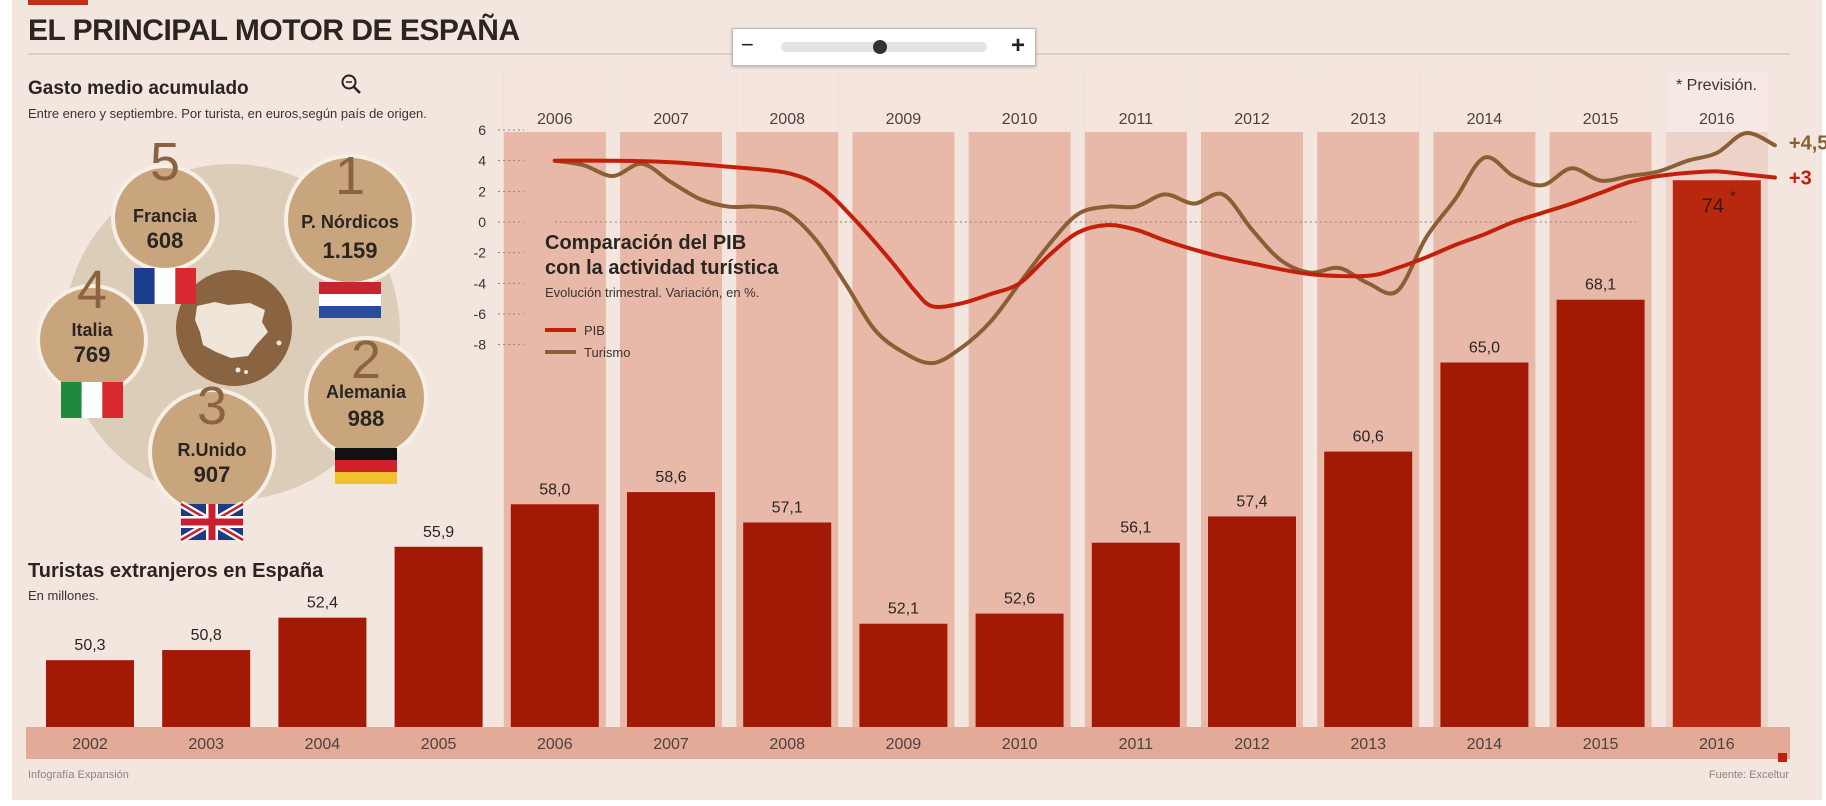  Describe the element at coordinates (1807, 143) in the screenshot. I see `turismo-end-label: +4,5` at that location.